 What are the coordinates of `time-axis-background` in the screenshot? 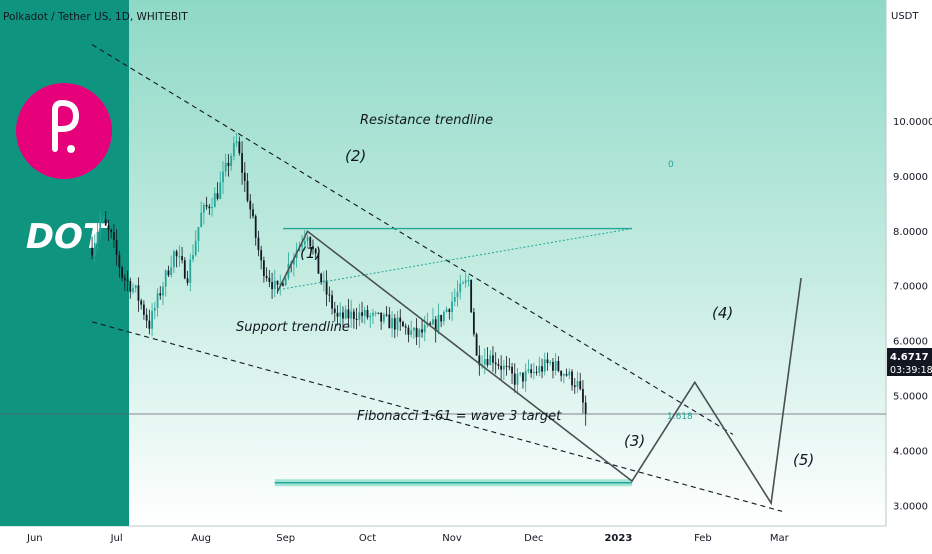 It's located at (466, 538).